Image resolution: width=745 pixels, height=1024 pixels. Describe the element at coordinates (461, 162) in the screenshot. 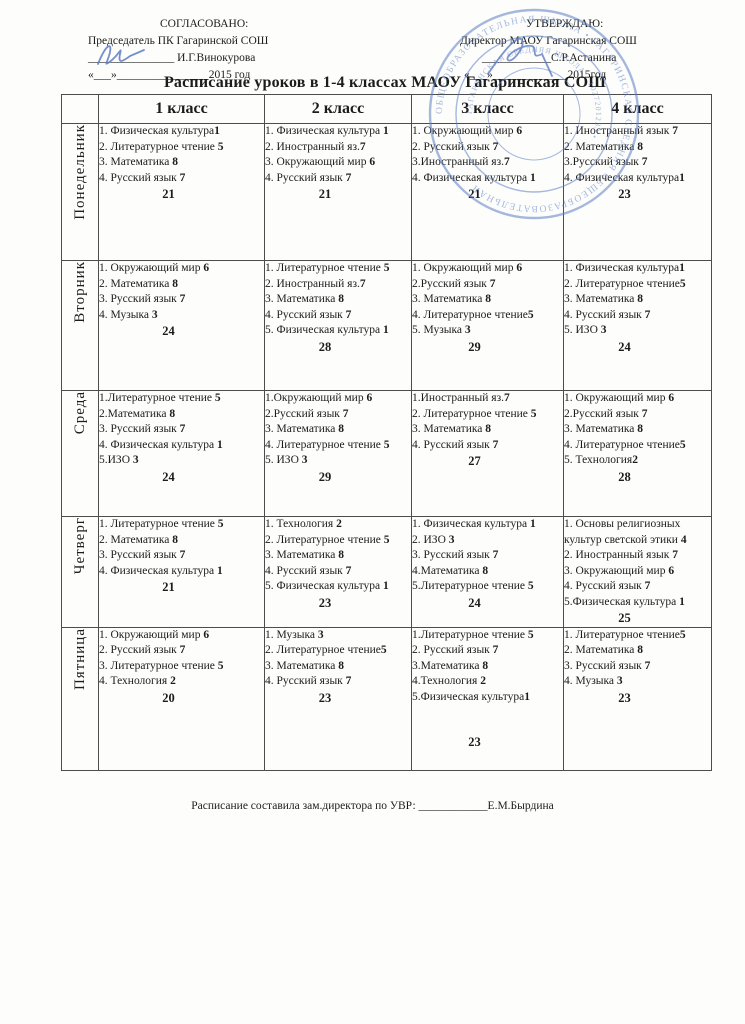

I see `lesson-item: 3.Иностранный яз.7` at that location.